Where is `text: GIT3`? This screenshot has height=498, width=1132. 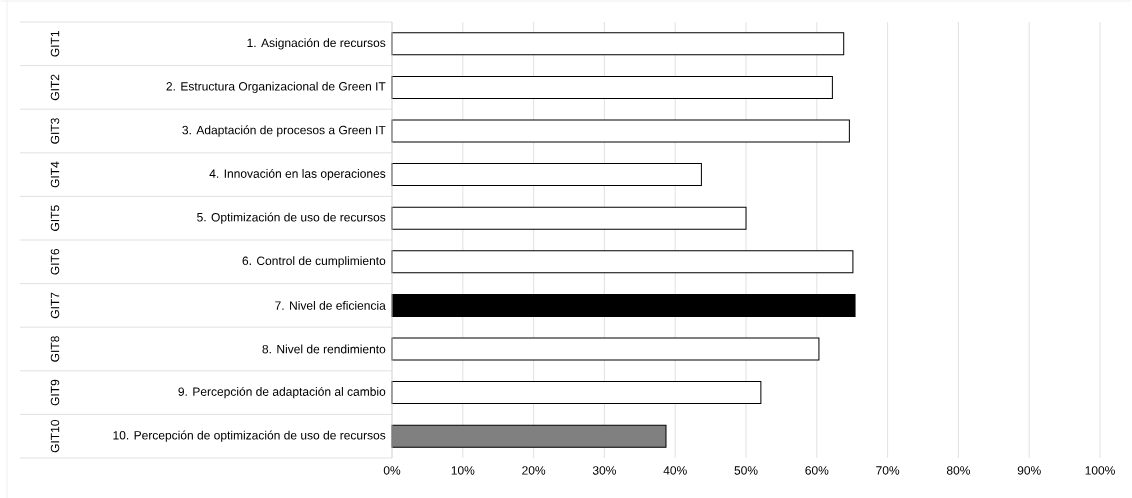 text: GIT3 is located at coordinates (55, 131).